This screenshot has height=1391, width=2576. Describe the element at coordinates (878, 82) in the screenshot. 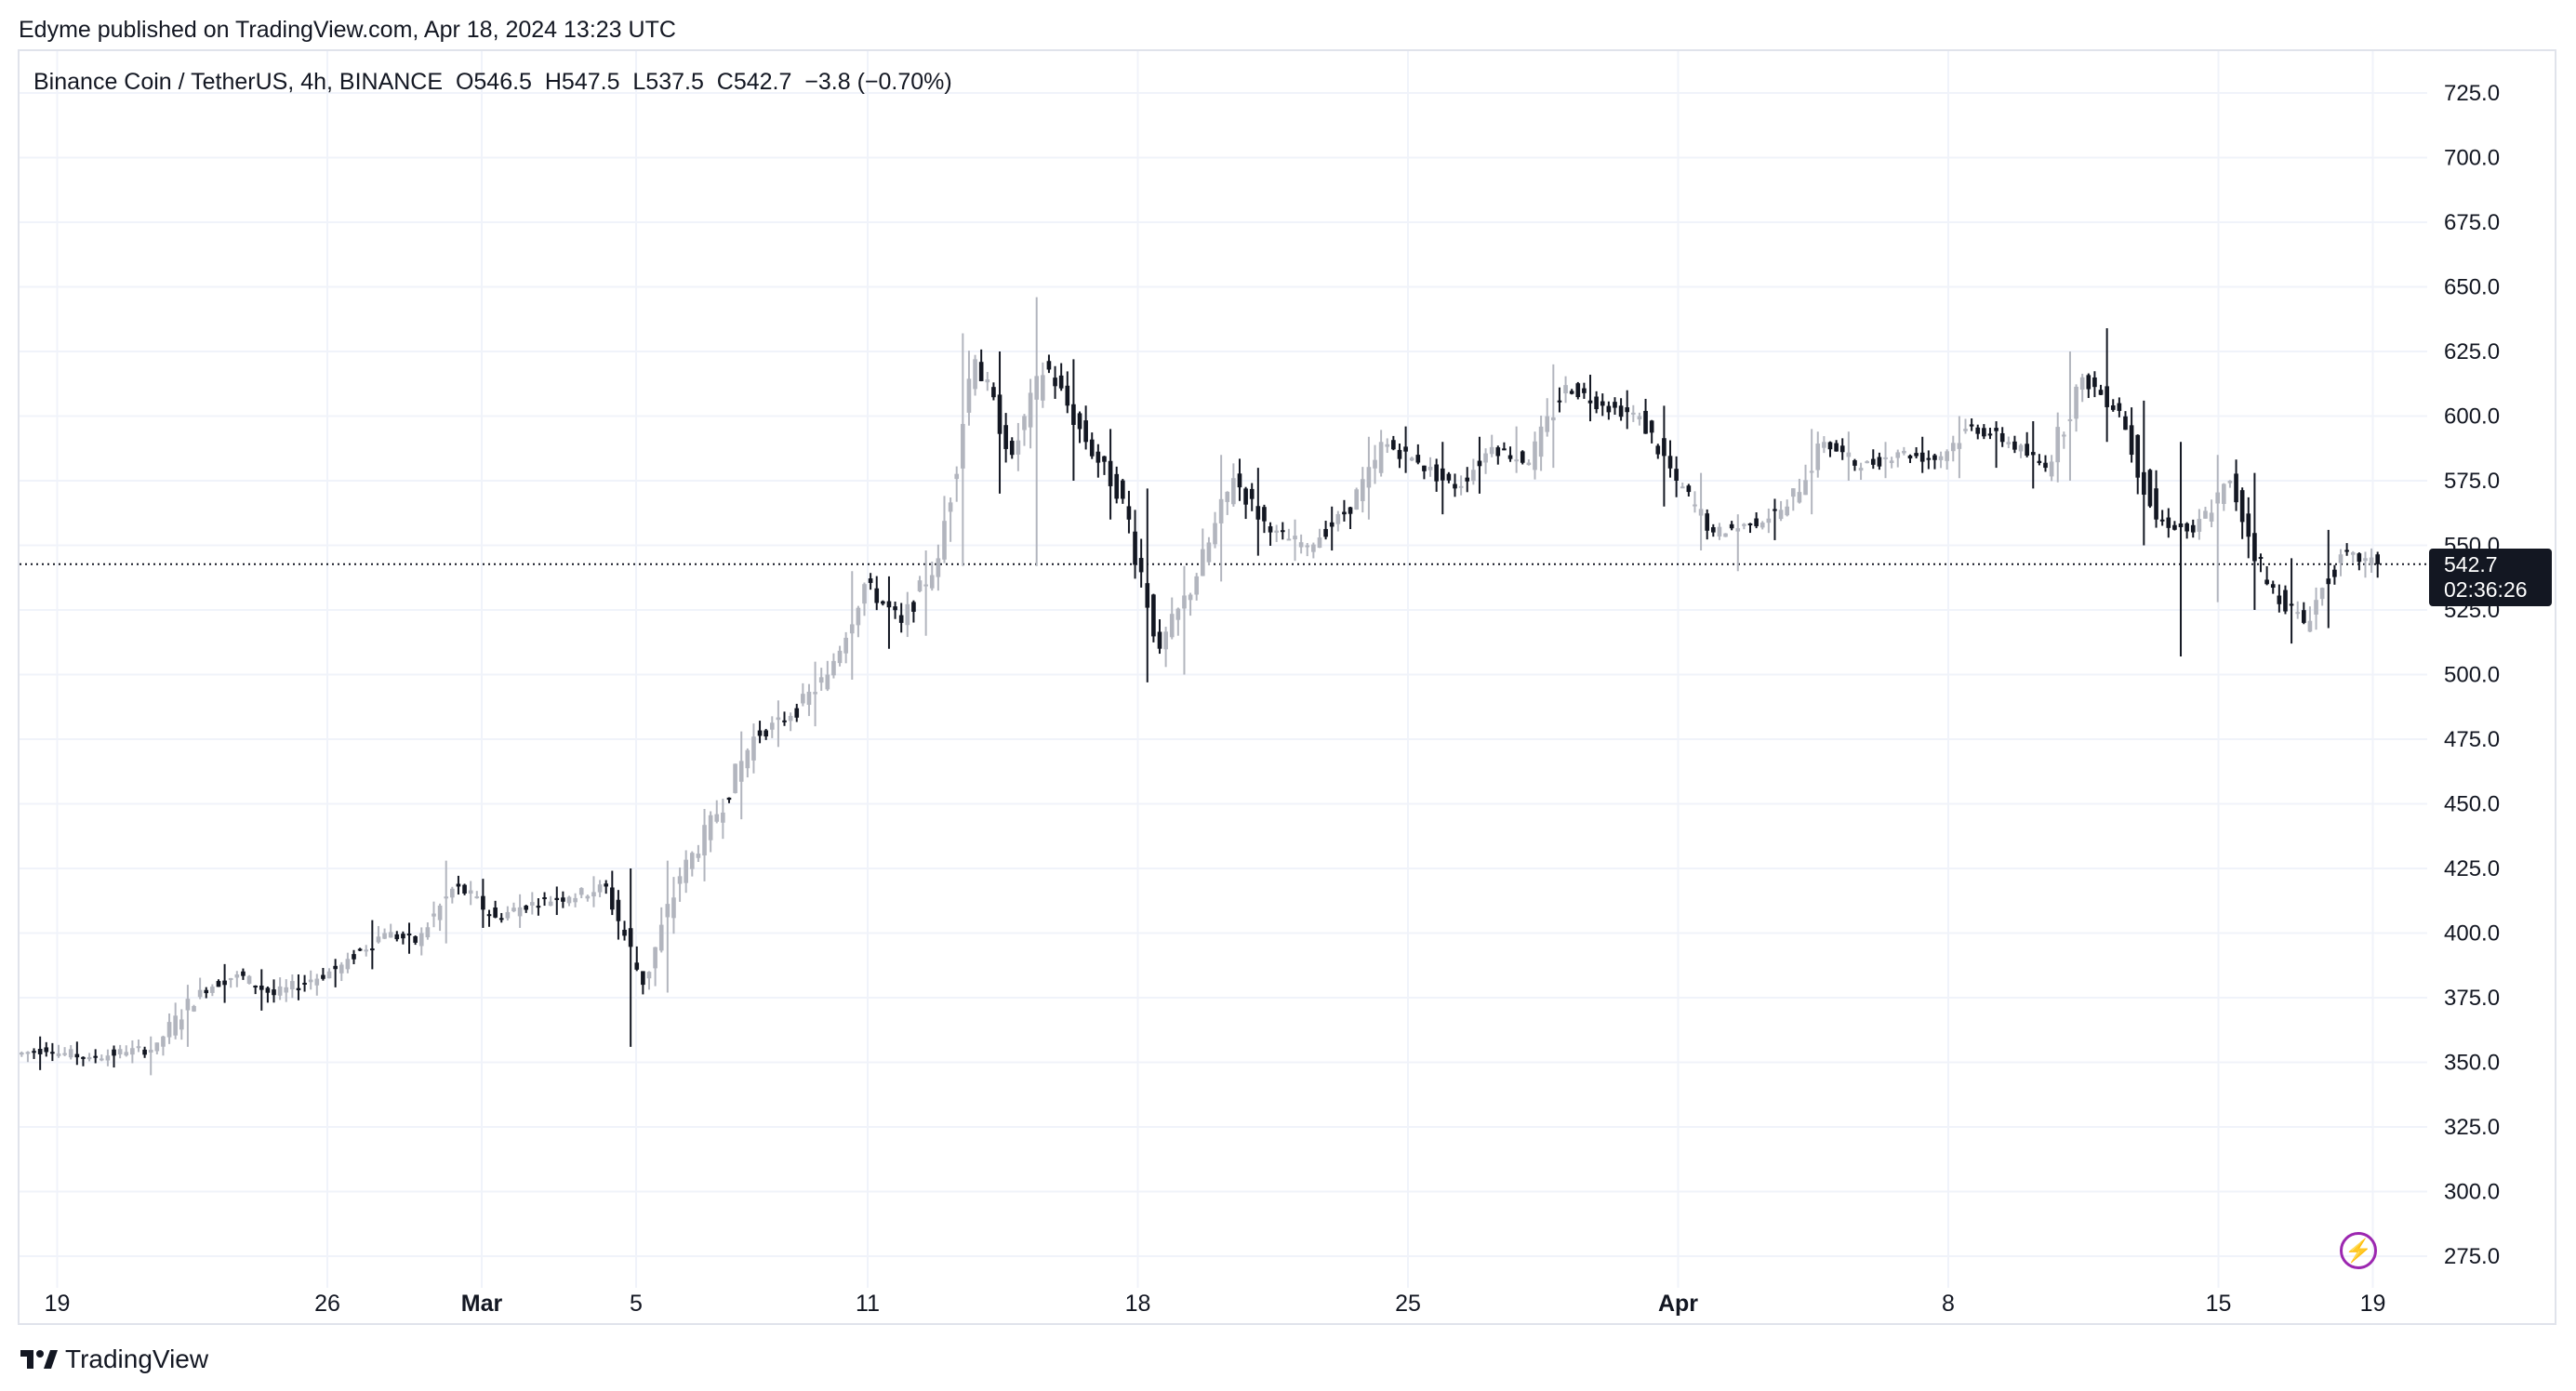

I see `legend-change: −3.8 (−0.70%)` at that location.